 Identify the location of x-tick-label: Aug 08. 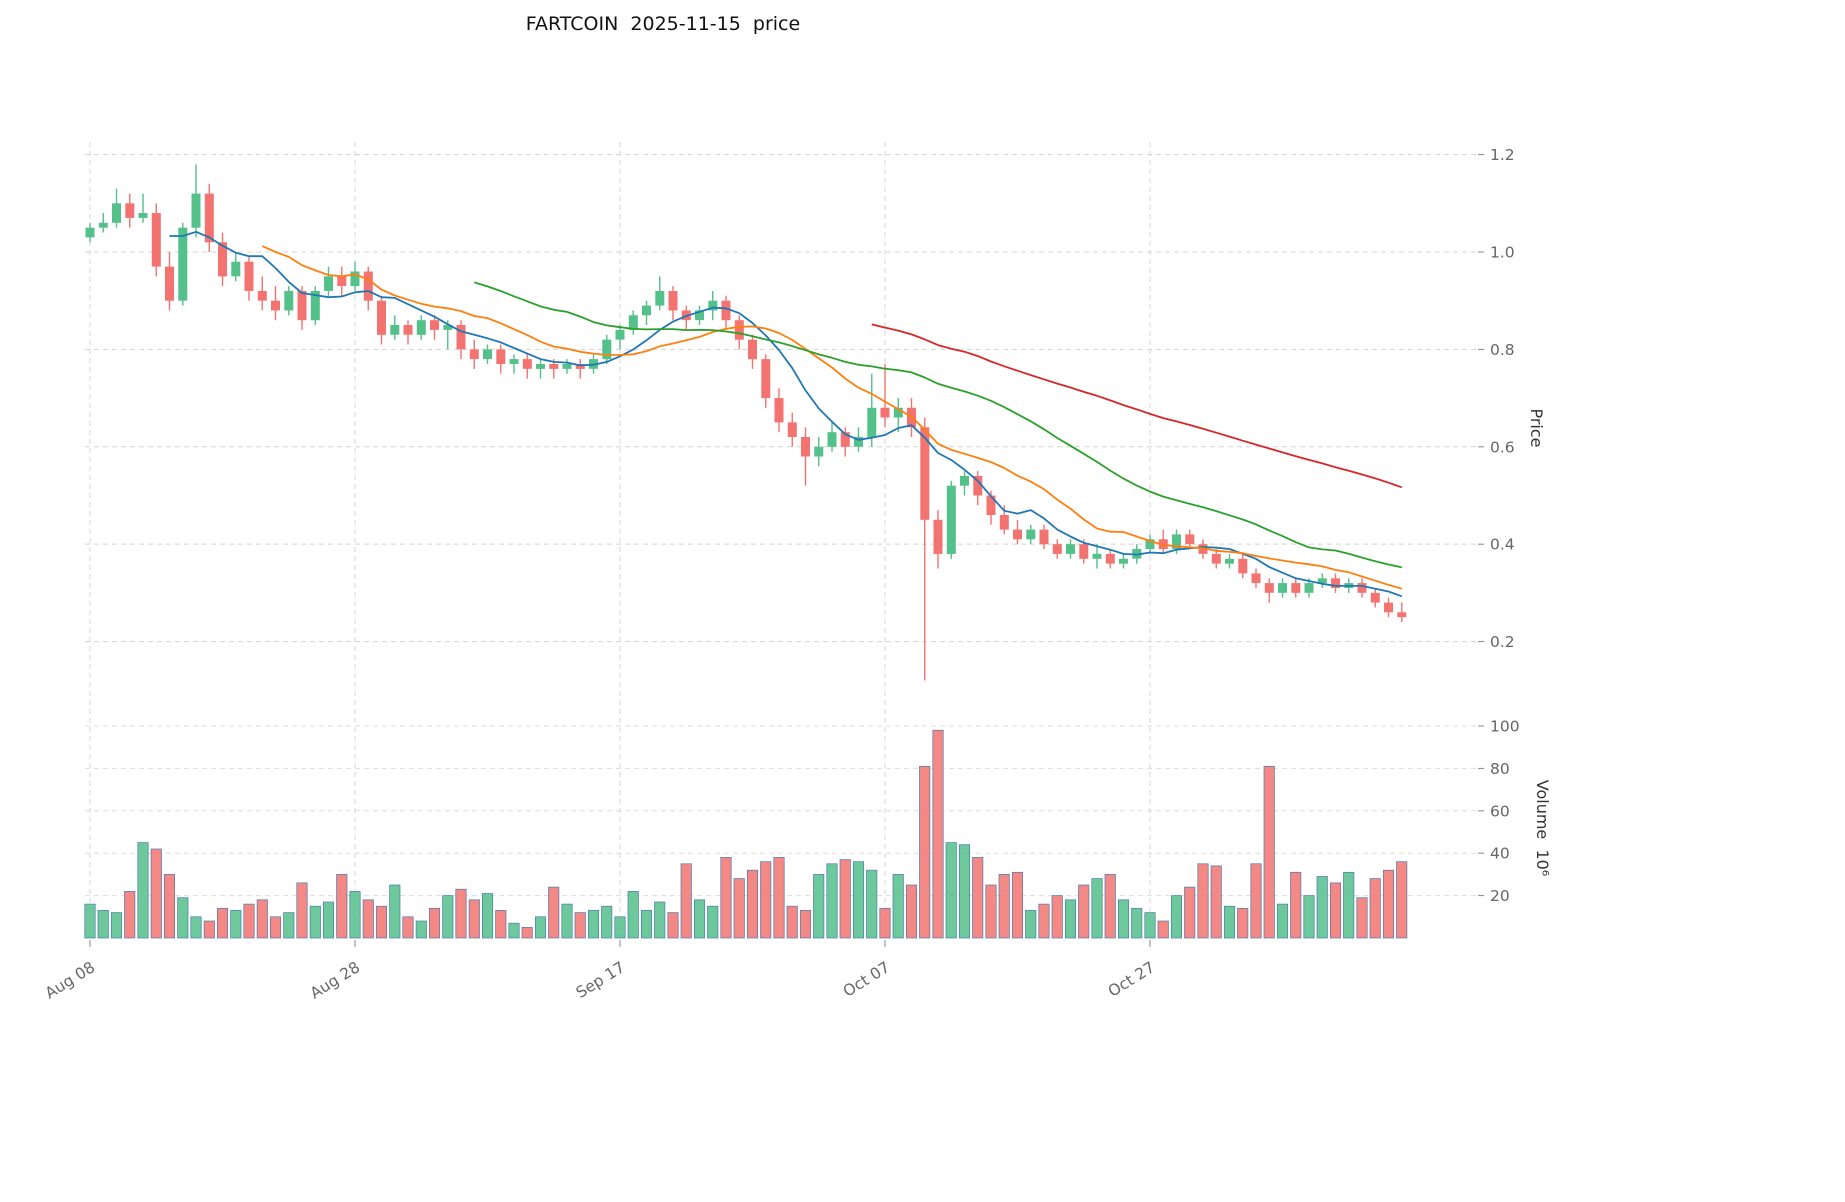
(70, 980).